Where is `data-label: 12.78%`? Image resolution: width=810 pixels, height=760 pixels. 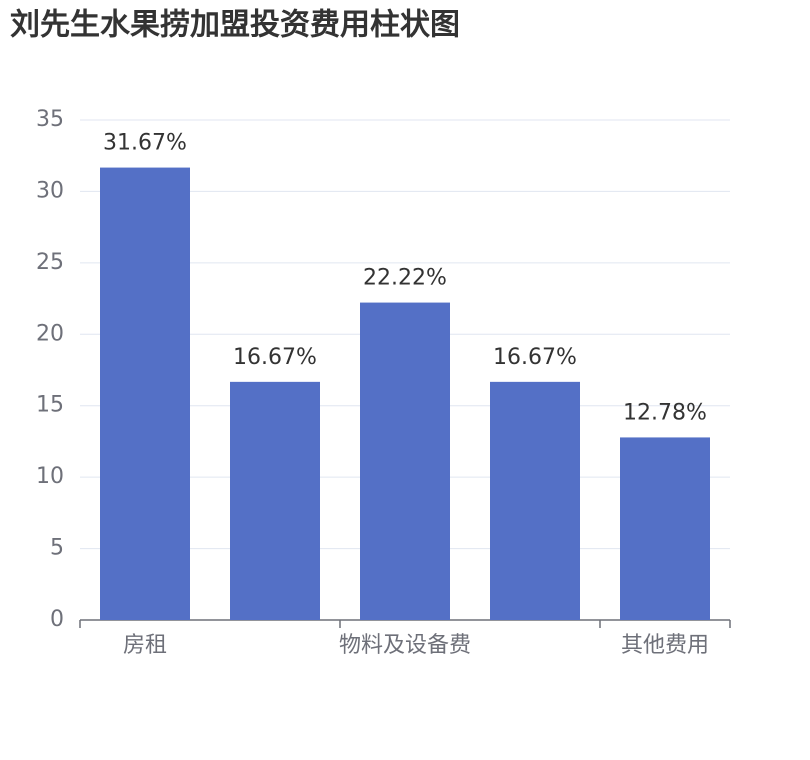
data-label: 12.78% is located at coordinates (665, 412).